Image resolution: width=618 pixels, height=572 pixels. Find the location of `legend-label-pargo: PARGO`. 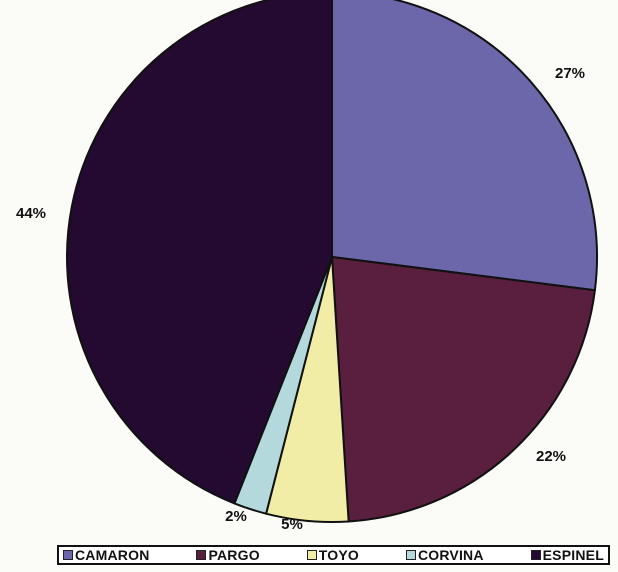

legend-label-pargo: PARGO is located at coordinates (234, 555).